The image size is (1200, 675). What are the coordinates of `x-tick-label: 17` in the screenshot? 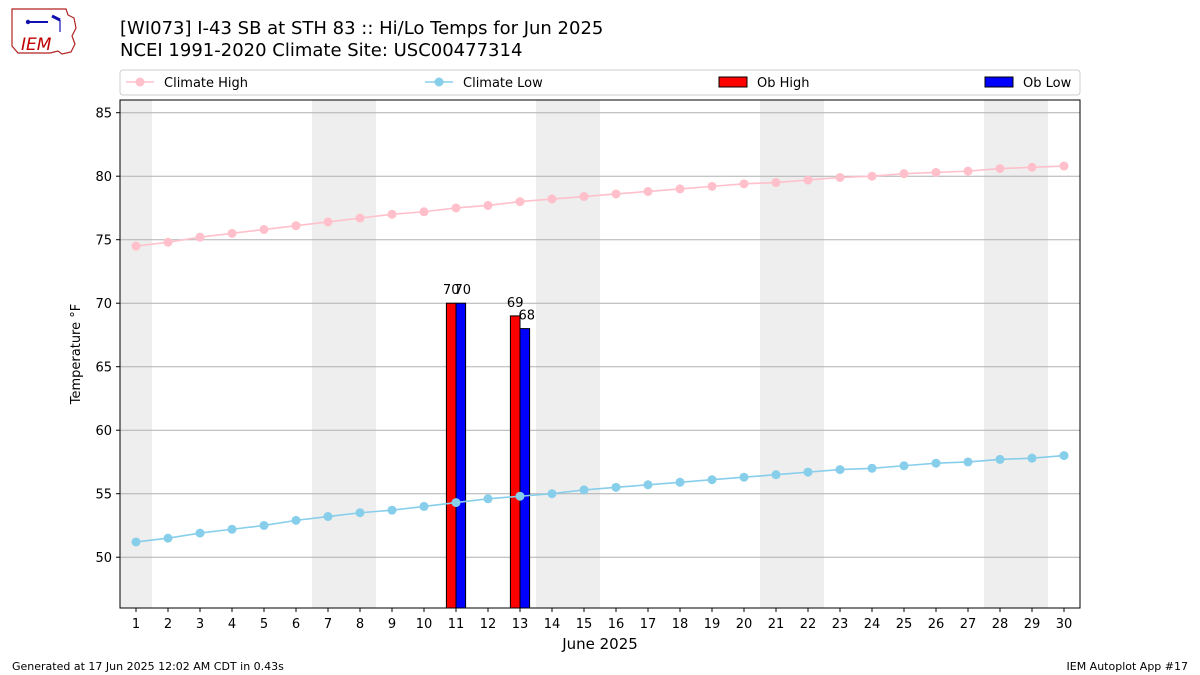 It's located at (648, 624).